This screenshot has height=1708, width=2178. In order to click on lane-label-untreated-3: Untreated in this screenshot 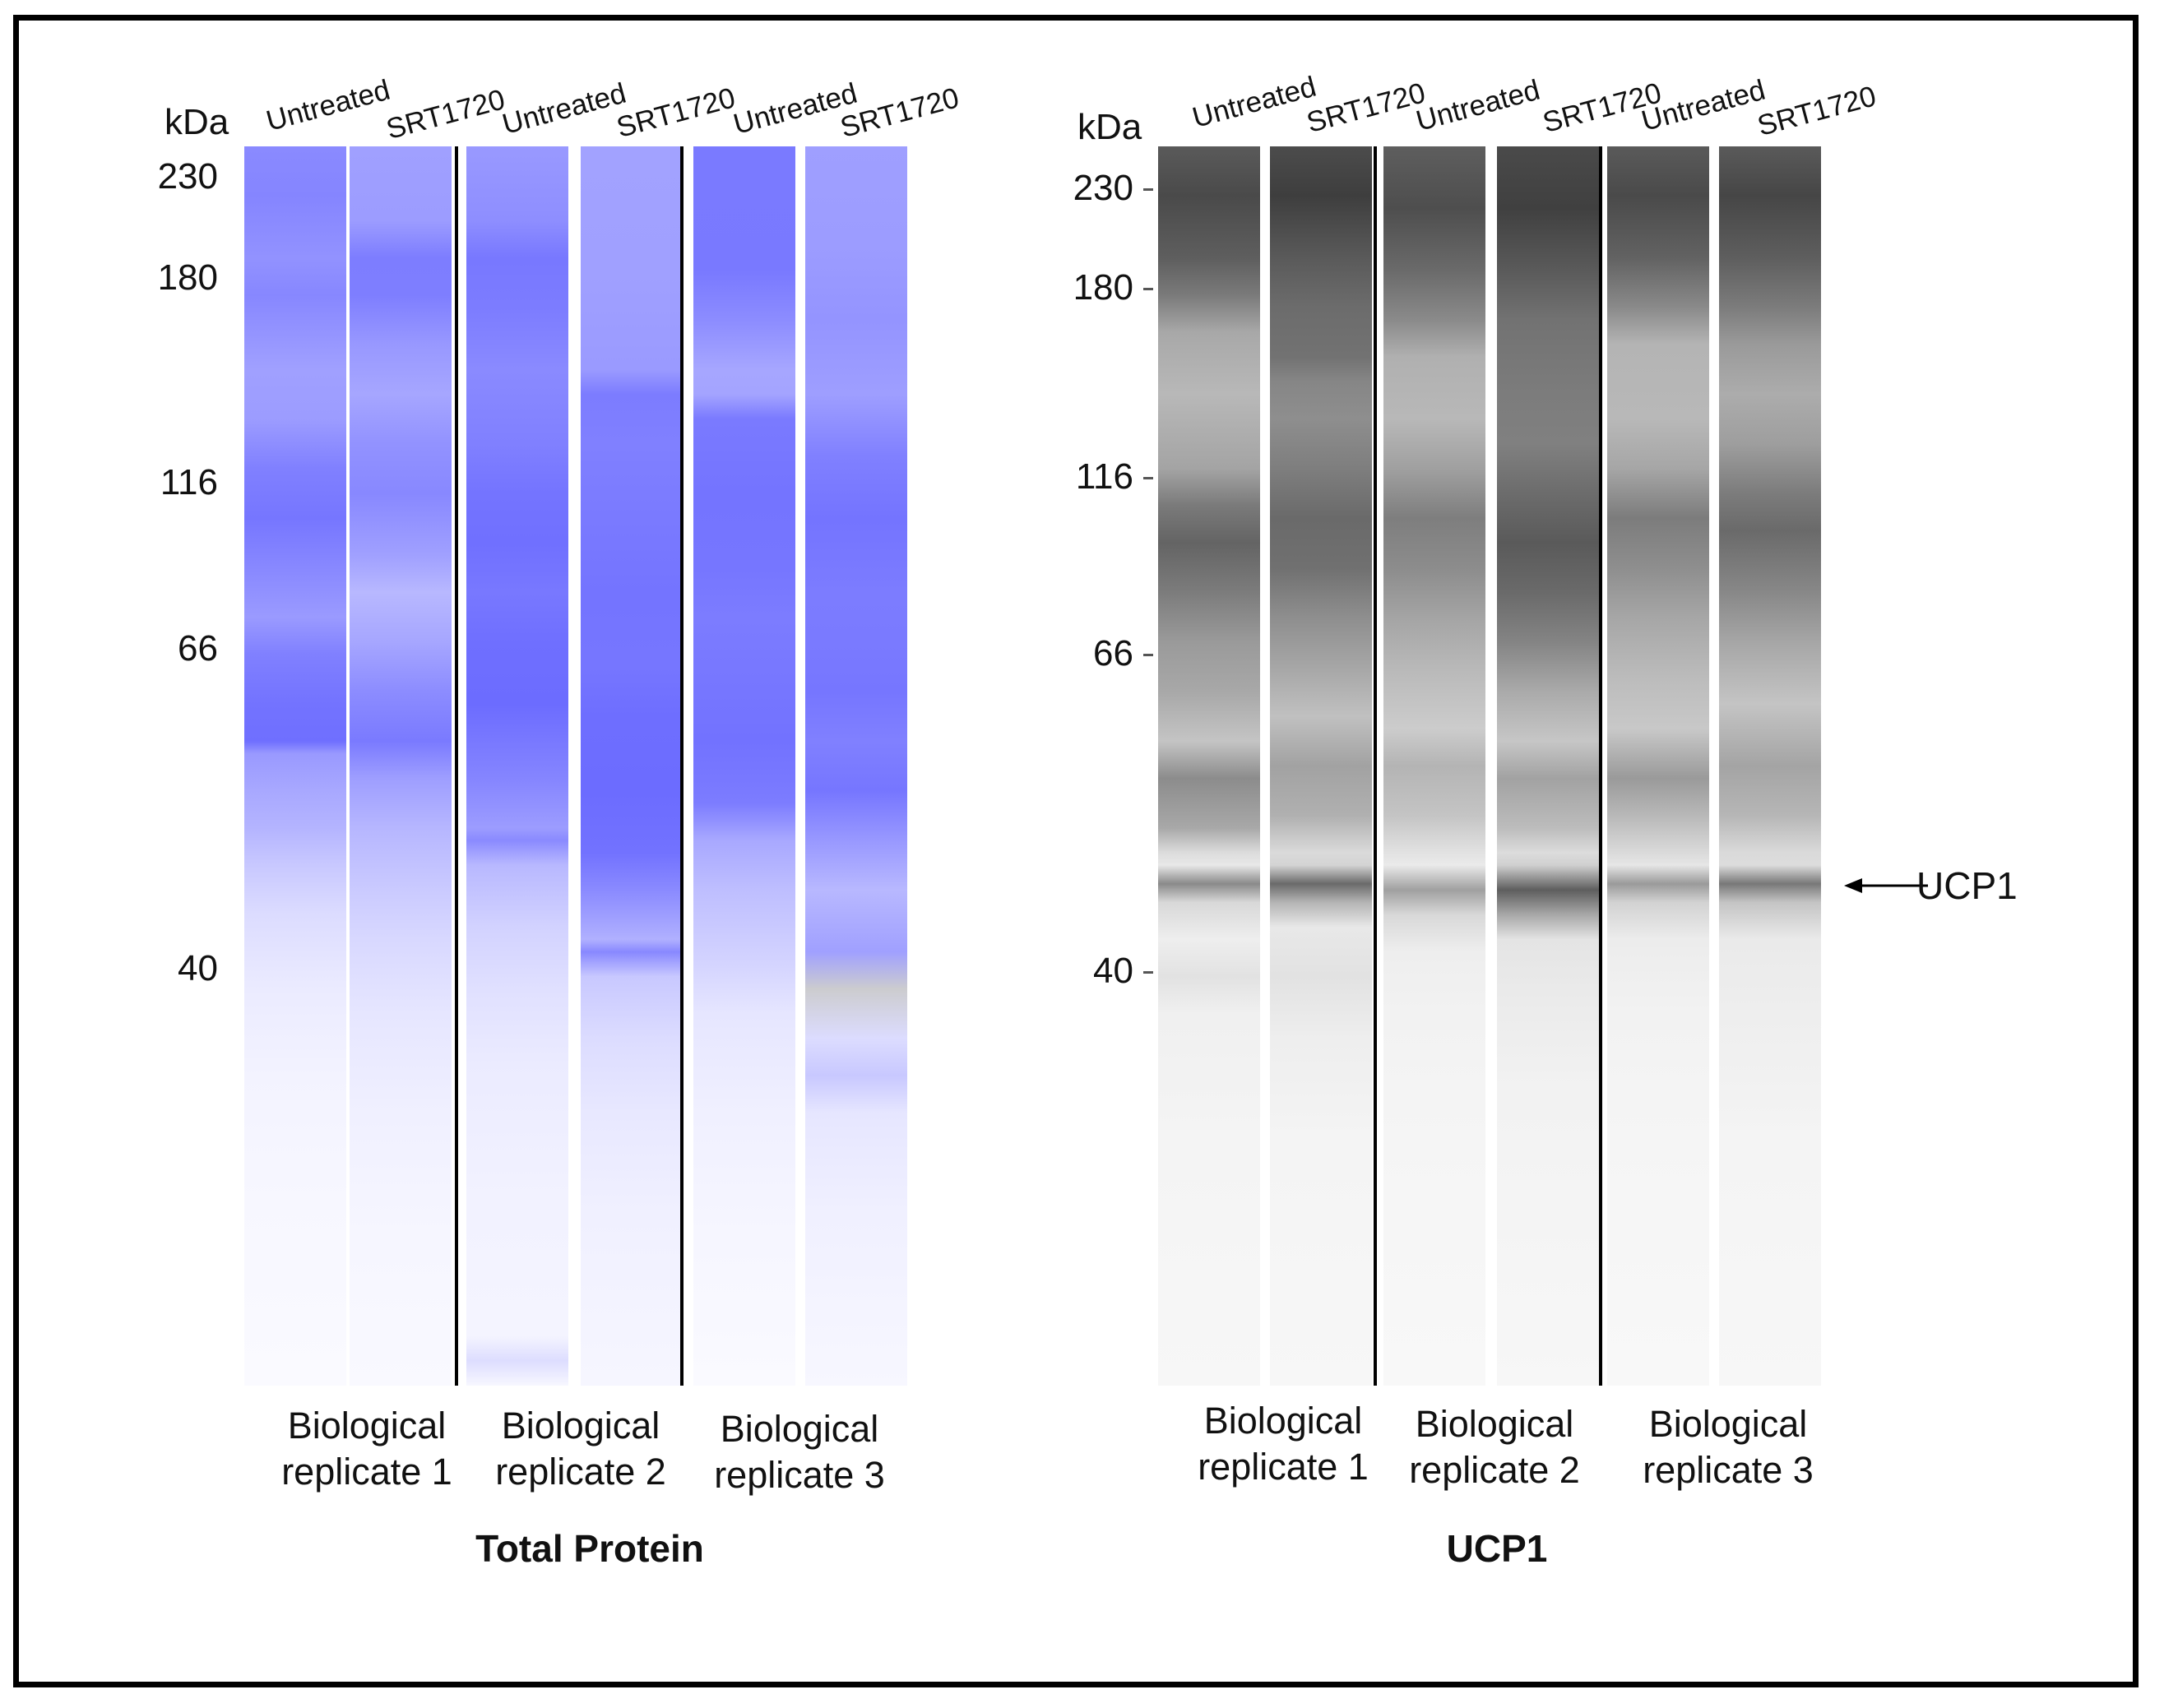, I will do `click(795, 109)`.